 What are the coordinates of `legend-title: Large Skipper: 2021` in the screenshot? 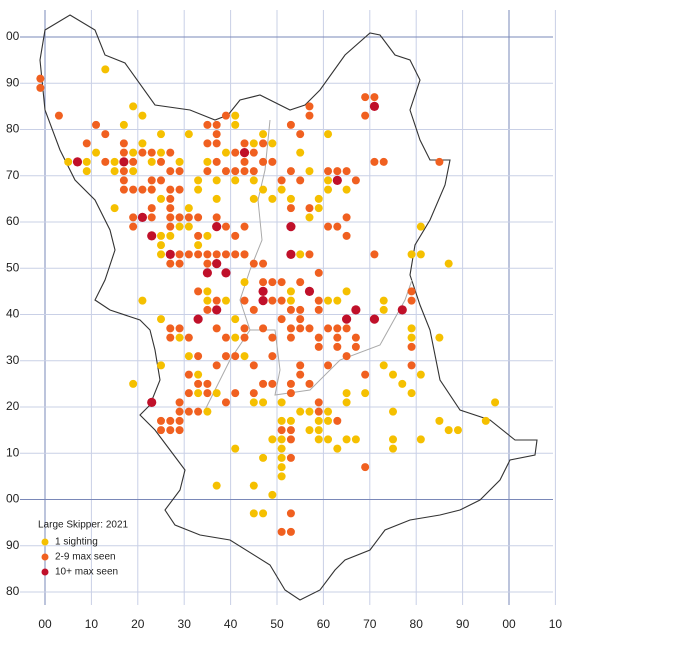 It's located at (83, 525).